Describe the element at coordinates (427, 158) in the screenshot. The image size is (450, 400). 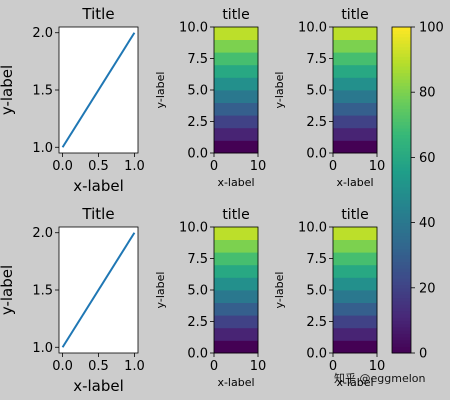
I see `colorbar-tick-label: 60` at that location.